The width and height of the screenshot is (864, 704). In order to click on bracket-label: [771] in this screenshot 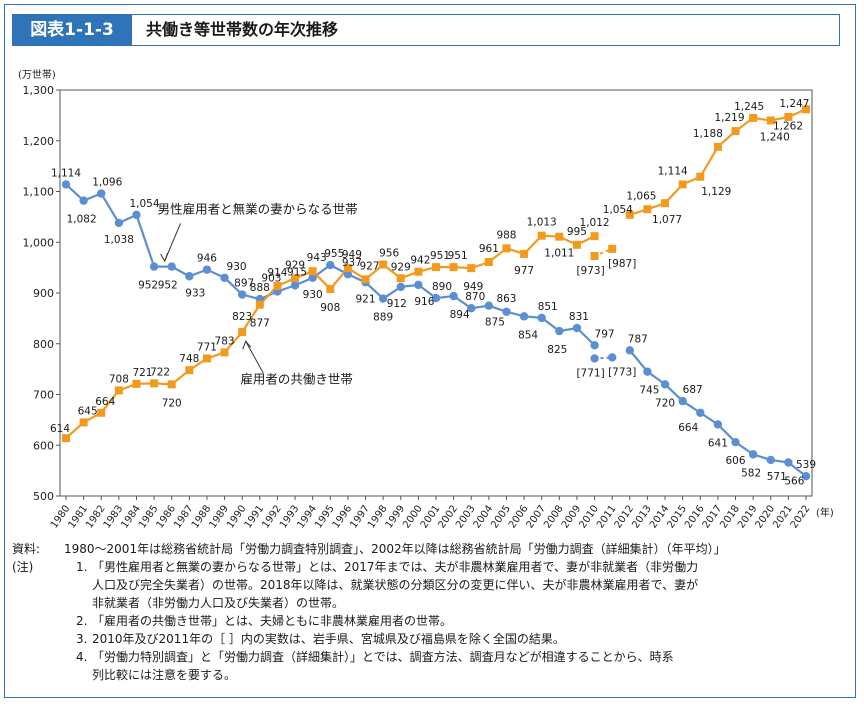, I will do `click(590, 373)`.